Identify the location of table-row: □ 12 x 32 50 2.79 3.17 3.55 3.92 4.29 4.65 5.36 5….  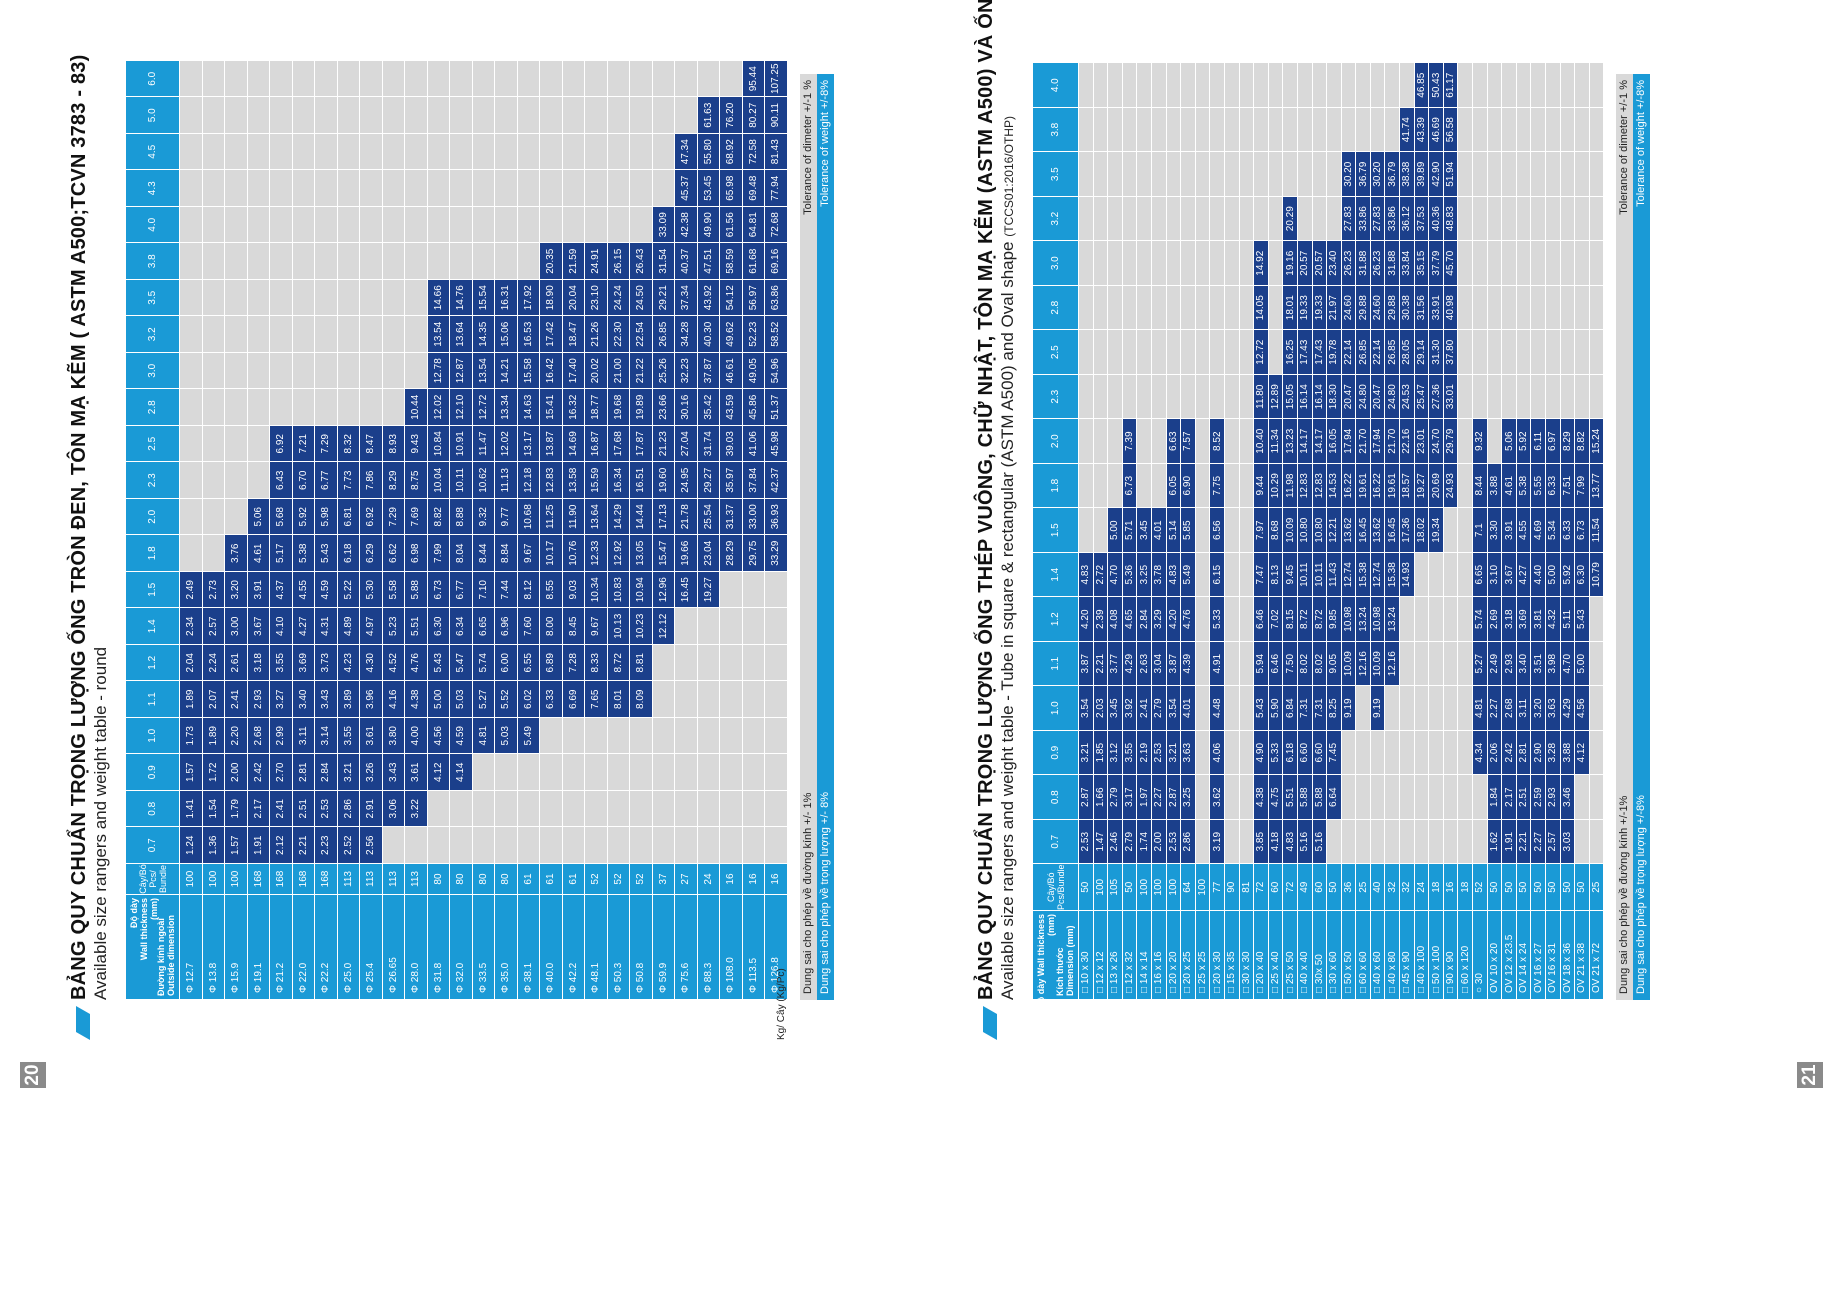
(1129, 531).